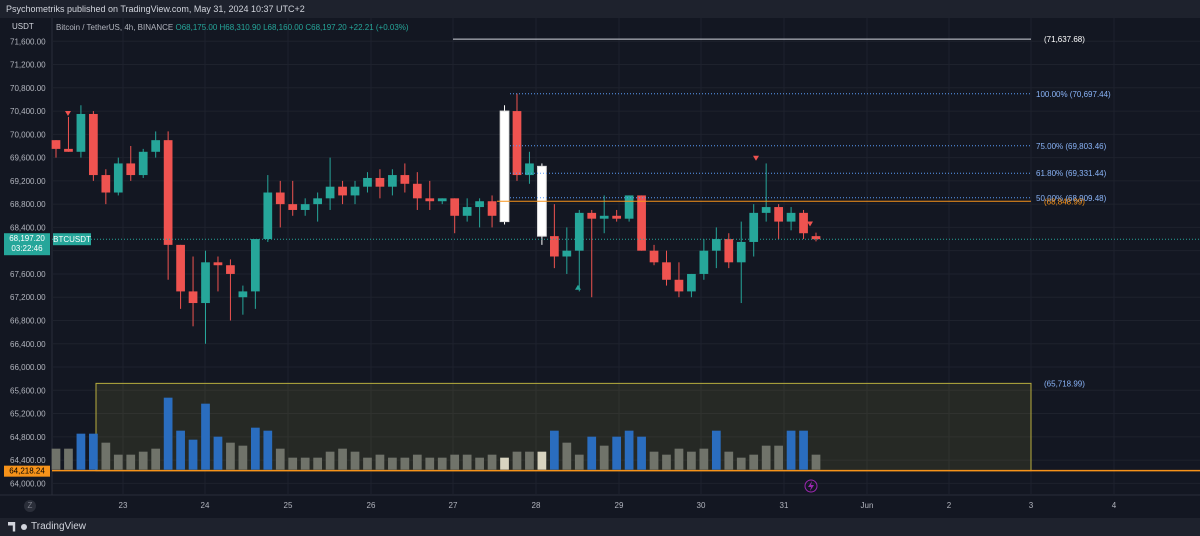 The height and width of the screenshot is (536, 1200). I want to click on symbol-tag-label: BTCUSDT, so click(72, 239).